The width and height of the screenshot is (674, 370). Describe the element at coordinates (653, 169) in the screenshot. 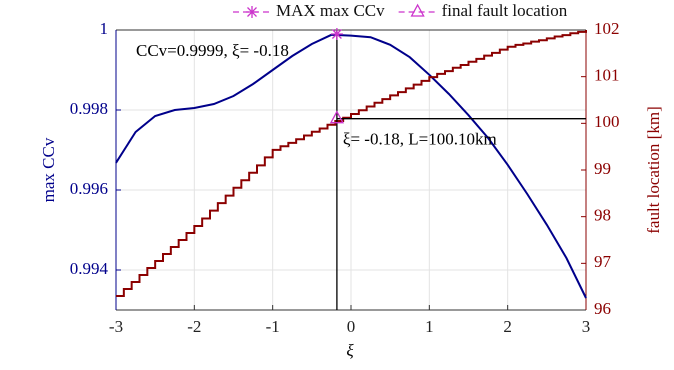

I see `y2-axis-label: fault location [km]` at that location.